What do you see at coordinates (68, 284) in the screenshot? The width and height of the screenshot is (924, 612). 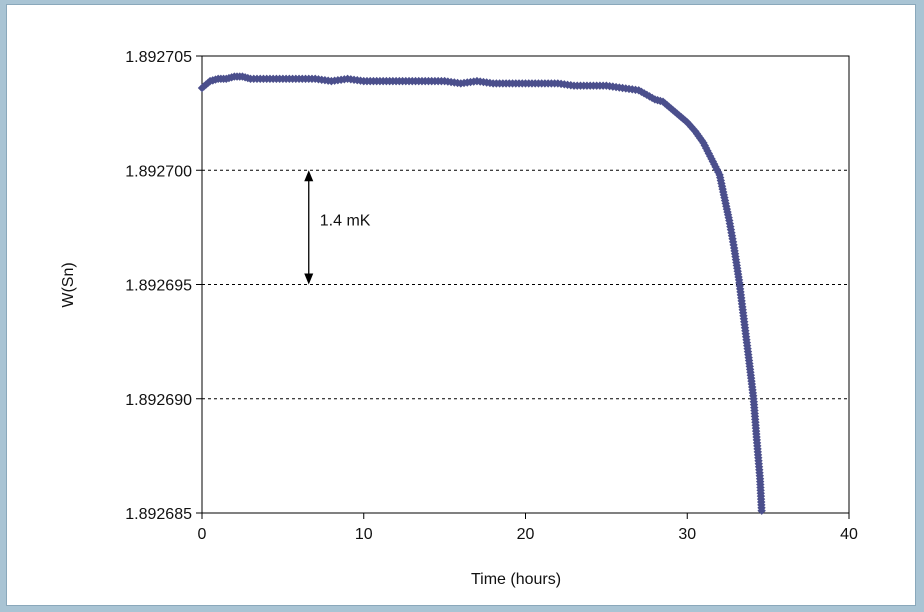 I see `y-axis-title: W(Sn)` at bounding box center [68, 284].